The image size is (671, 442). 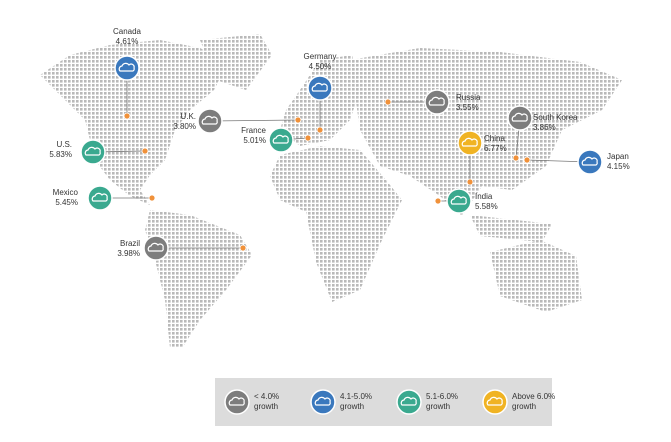 What do you see at coordinates (442, 396) in the screenshot?
I see `legend-label: 5.1-6.0%` at bounding box center [442, 396].